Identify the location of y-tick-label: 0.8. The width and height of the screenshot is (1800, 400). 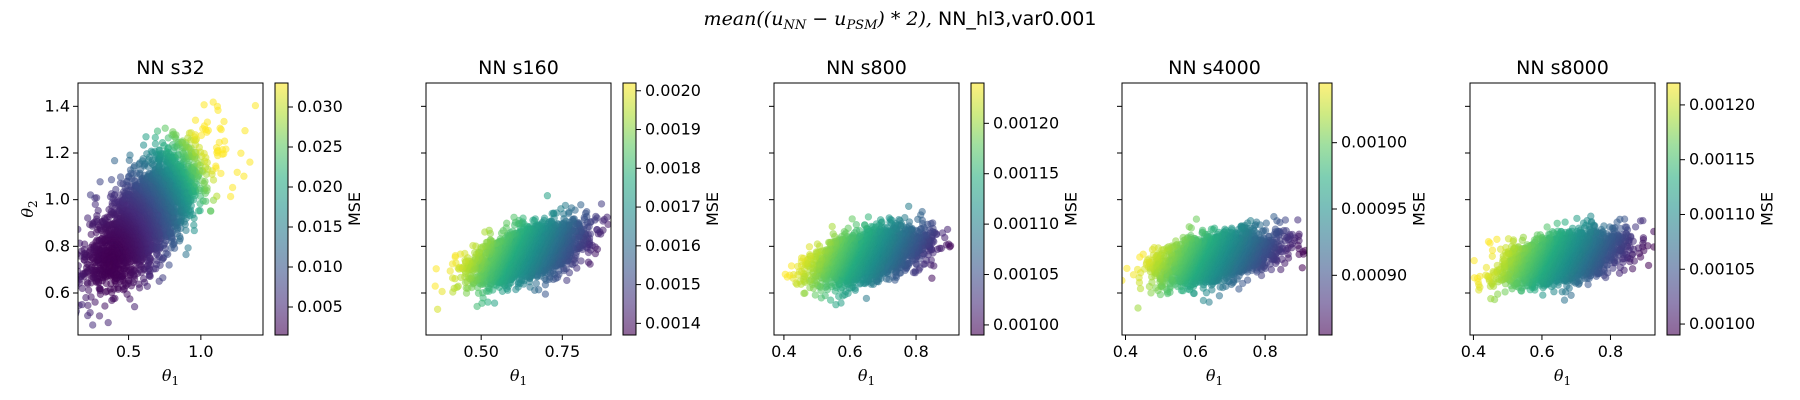
(57, 245).